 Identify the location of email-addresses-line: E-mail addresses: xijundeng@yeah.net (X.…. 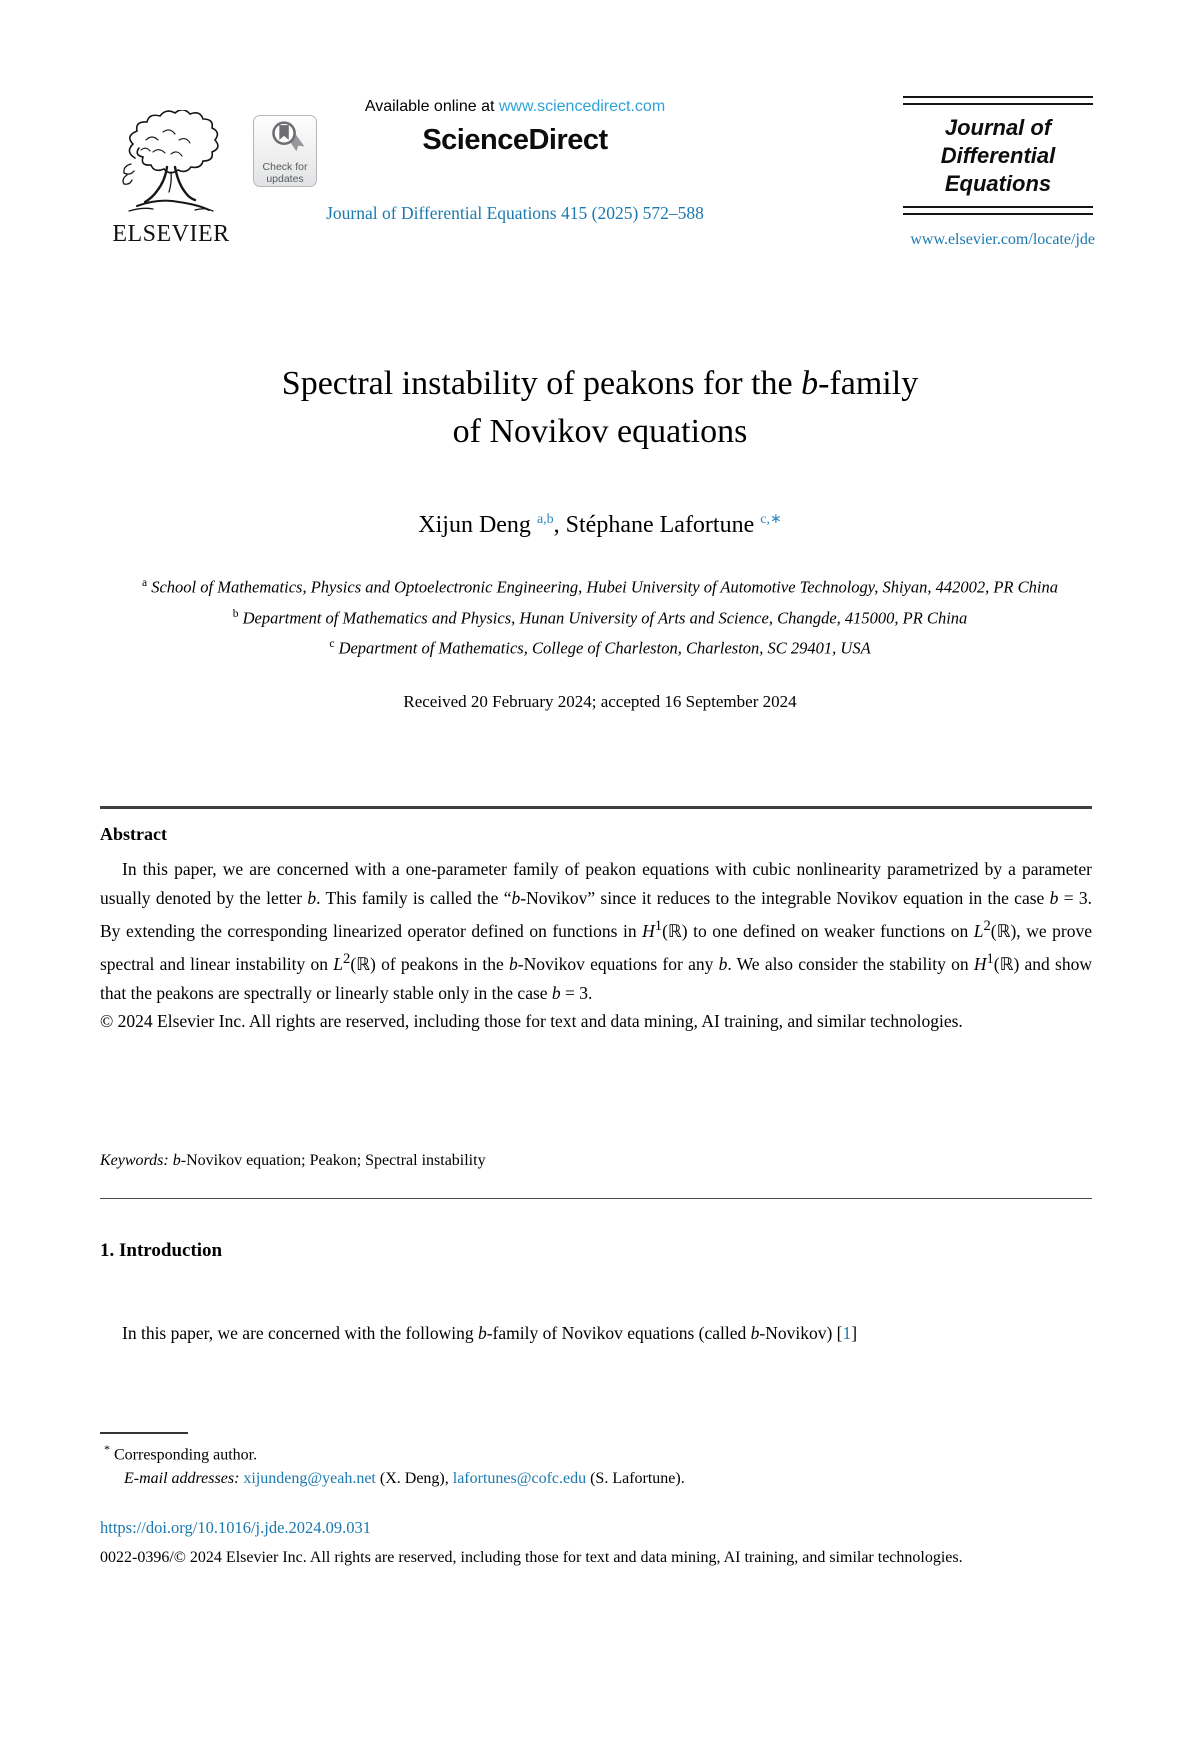
(404, 1479).